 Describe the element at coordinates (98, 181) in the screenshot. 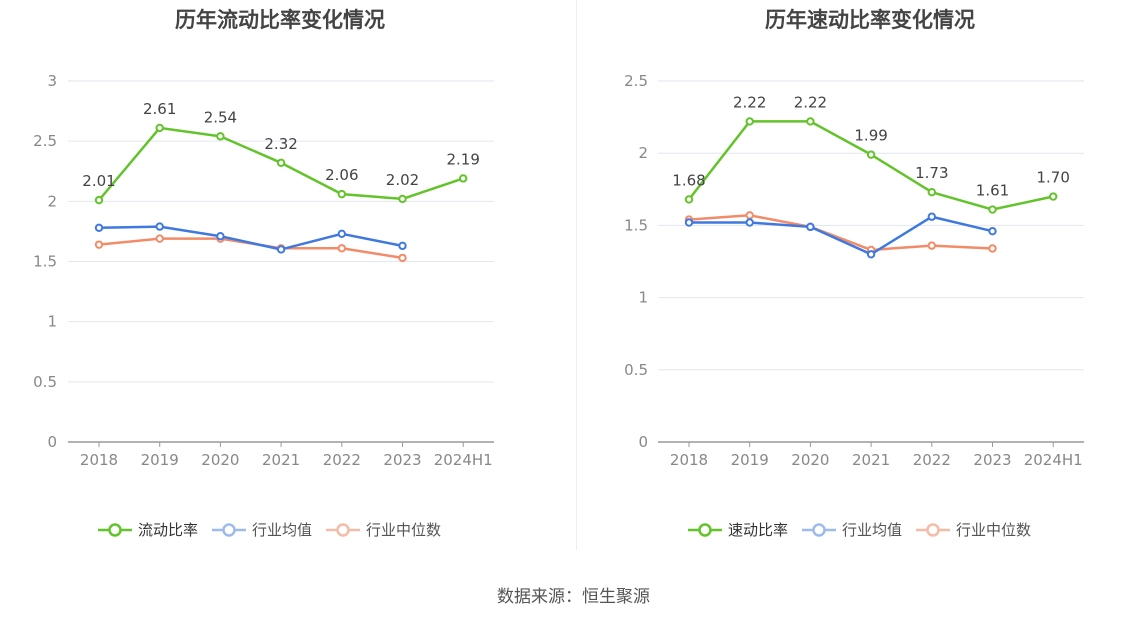

I see `data-label: 2.01` at that location.